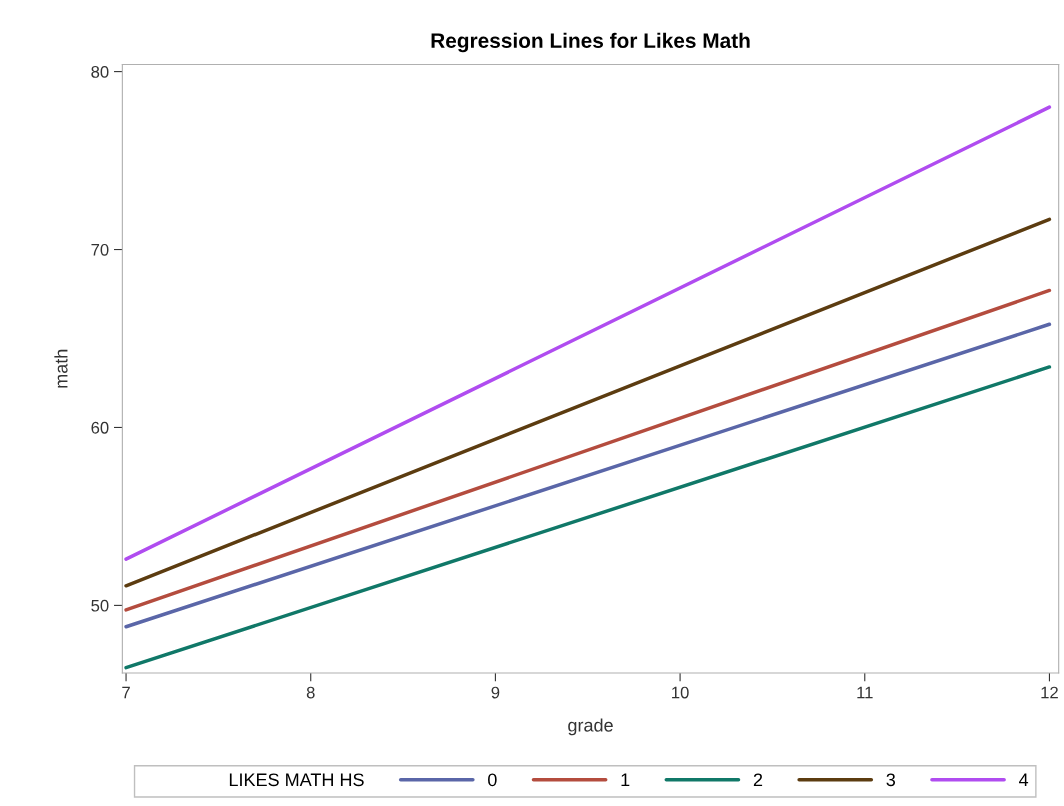 This screenshot has height=806, width=1064. Describe the element at coordinates (296, 780) in the screenshot. I see `legend-title: LIKES MATH HS` at that location.